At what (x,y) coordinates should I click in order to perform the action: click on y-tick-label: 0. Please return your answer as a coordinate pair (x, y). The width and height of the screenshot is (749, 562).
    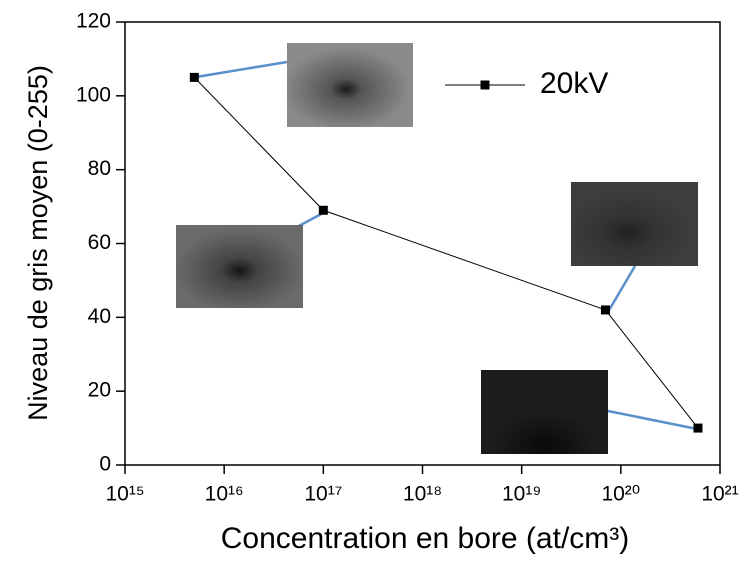
    Looking at the image, I should click on (105, 464).